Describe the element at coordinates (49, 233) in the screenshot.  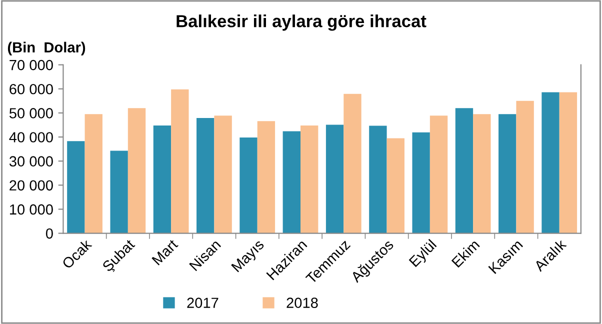
I see `y-tick-label: 0` at that location.